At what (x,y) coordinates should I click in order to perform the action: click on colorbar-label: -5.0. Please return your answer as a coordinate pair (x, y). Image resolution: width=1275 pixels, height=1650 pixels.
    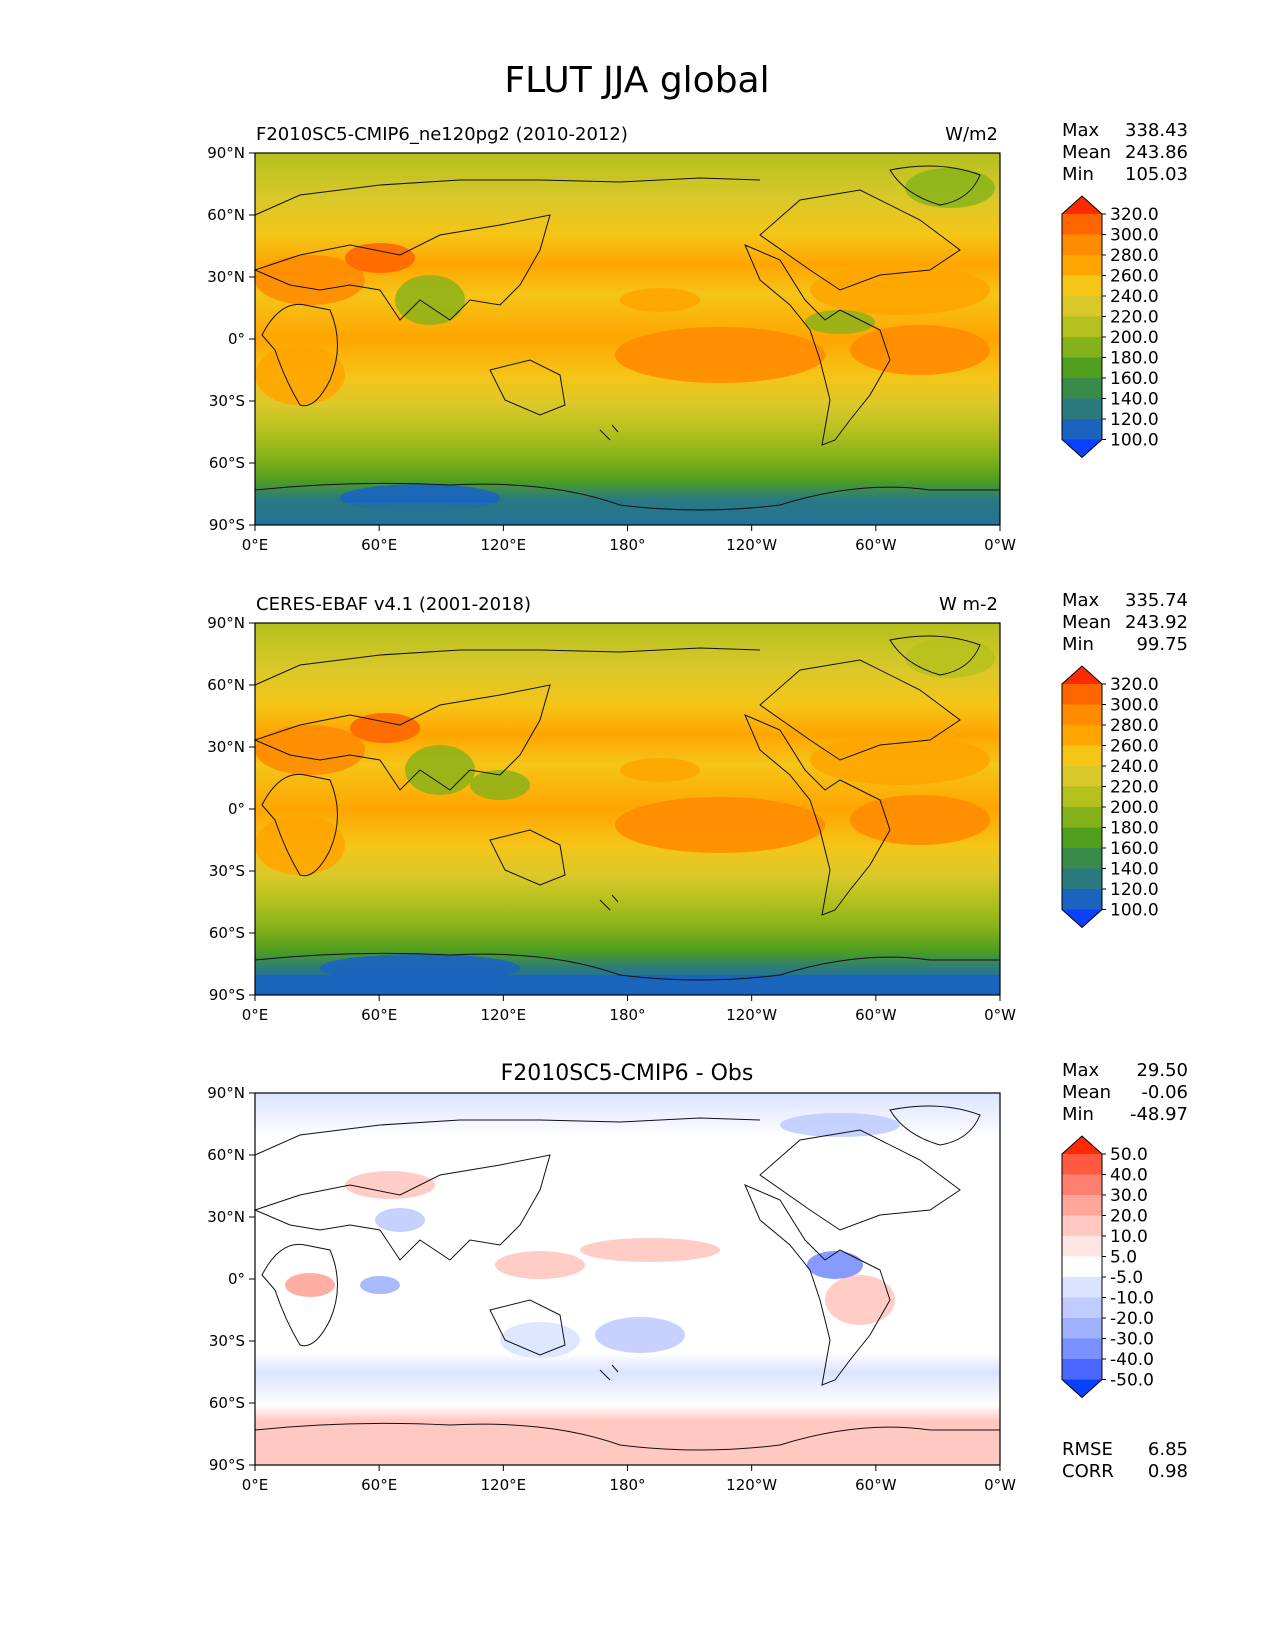
    Looking at the image, I should click on (1126, 1278).